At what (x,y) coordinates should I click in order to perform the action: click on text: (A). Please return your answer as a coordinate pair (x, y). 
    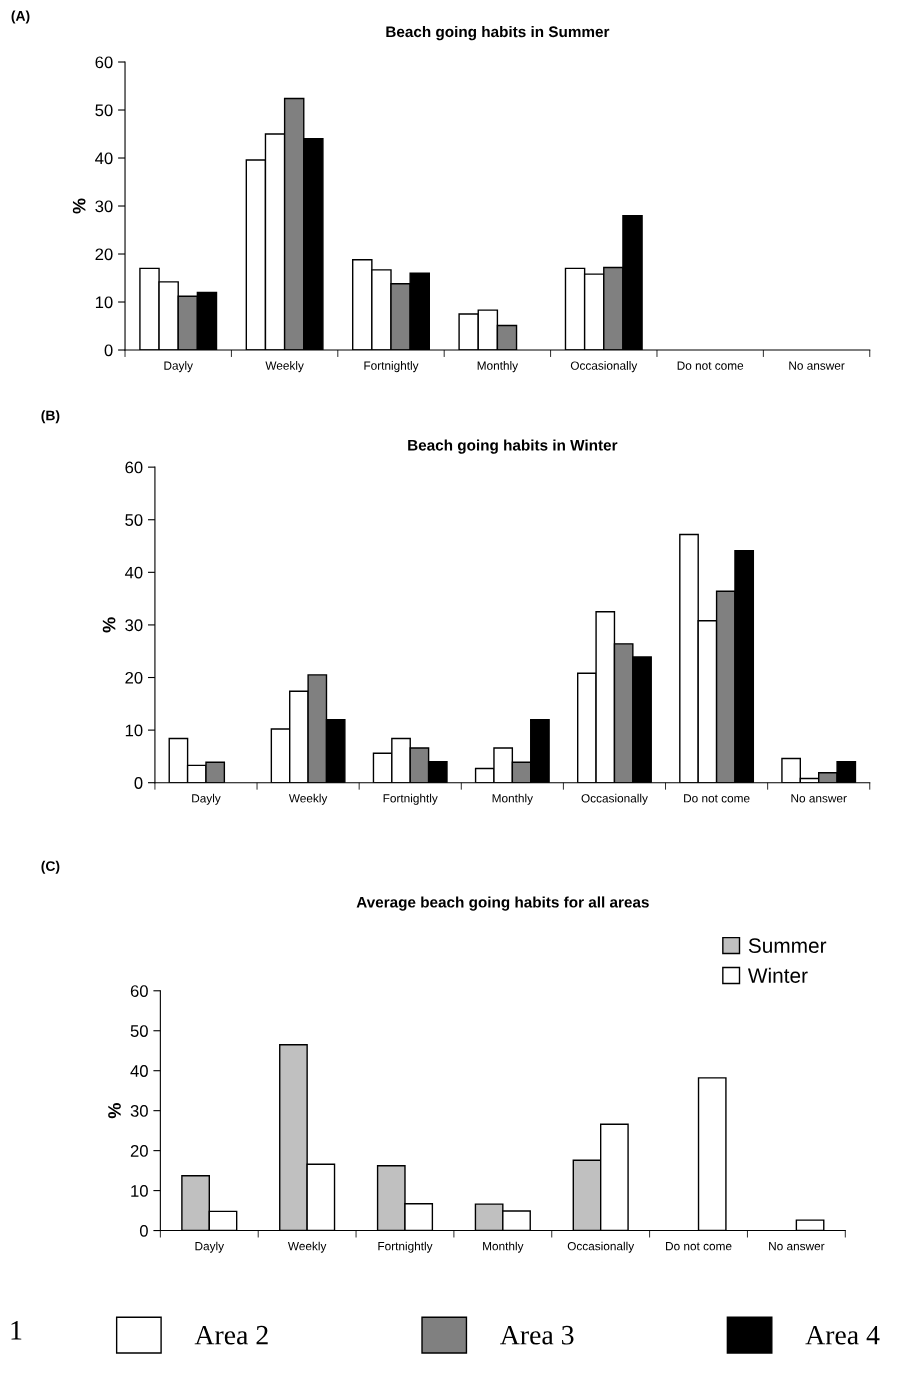
    Looking at the image, I should click on (20, 17).